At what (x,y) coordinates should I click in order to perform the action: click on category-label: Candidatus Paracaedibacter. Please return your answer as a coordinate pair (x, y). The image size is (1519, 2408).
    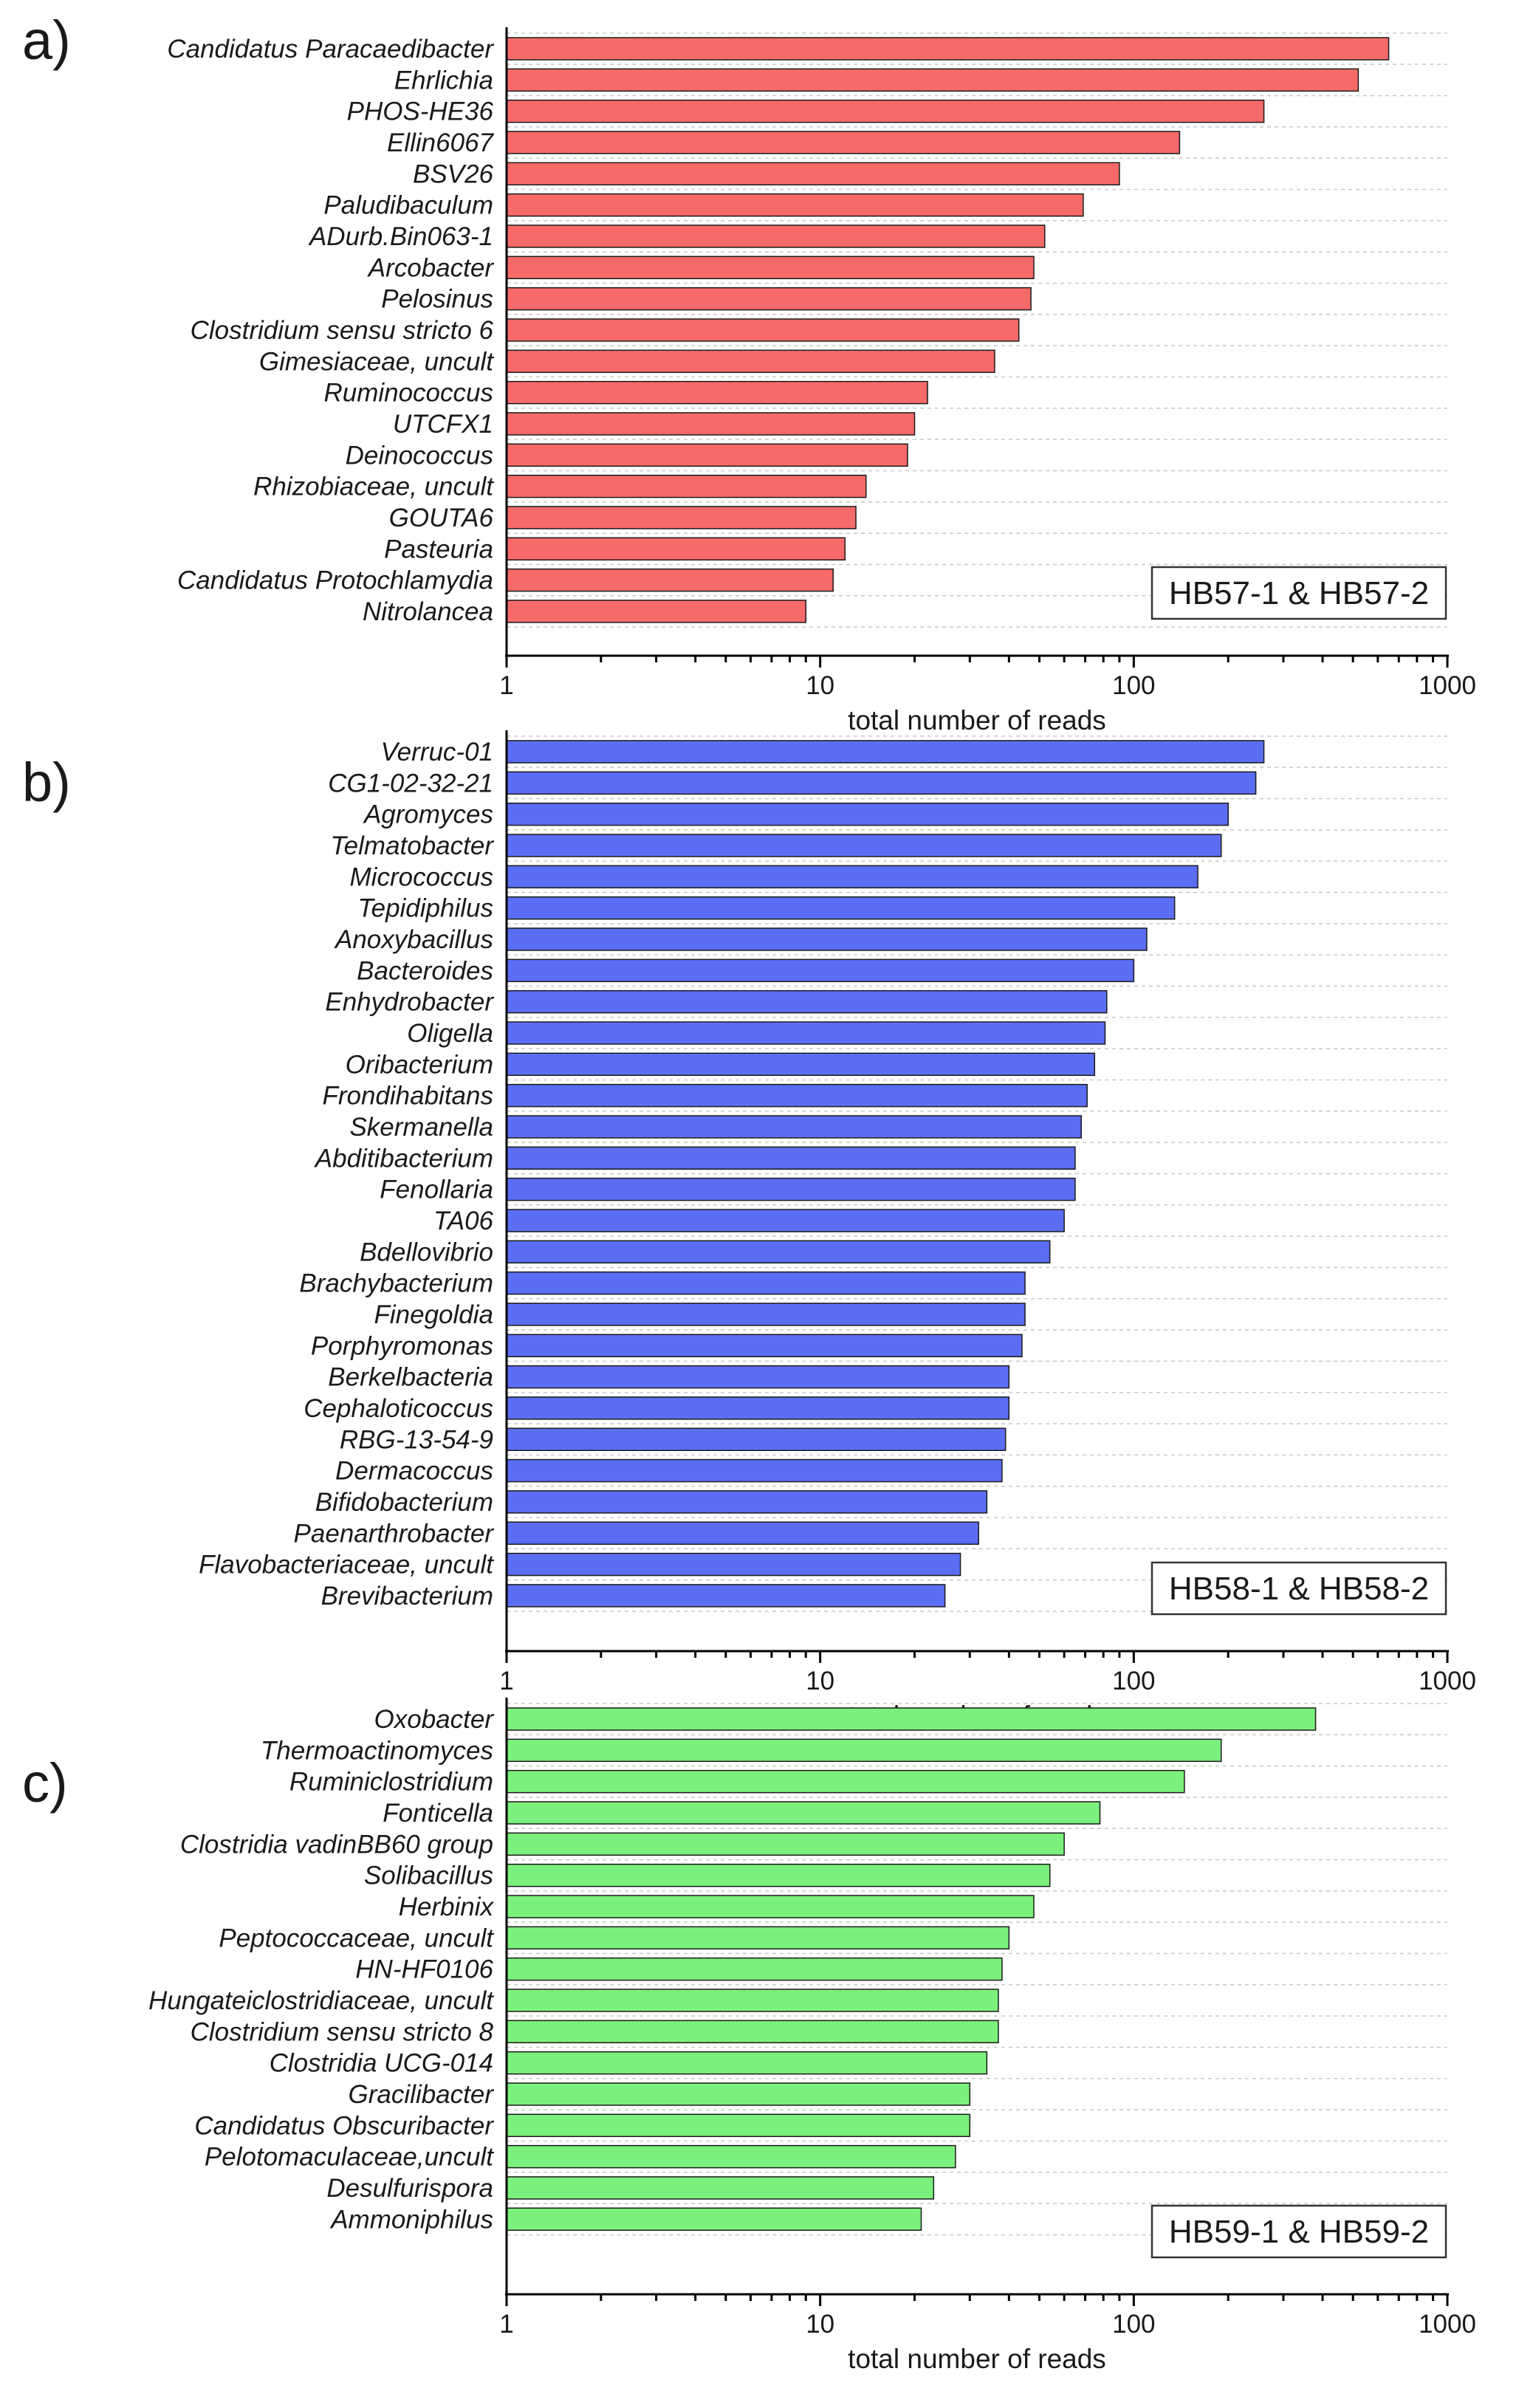
    Looking at the image, I should click on (331, 49).